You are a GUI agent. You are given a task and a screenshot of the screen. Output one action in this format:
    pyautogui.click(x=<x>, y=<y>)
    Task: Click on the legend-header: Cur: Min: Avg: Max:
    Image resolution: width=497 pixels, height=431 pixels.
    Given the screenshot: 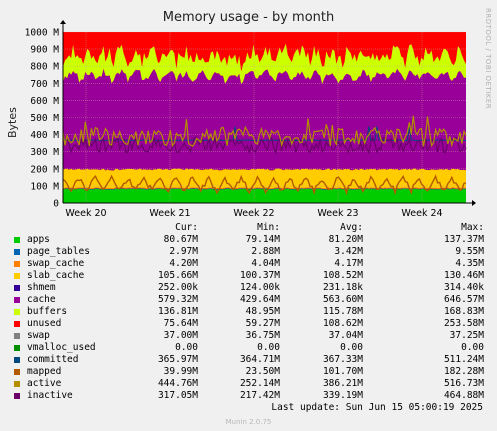 What is the action you would take?
    pyautogui.click(x=248, y=228)
    